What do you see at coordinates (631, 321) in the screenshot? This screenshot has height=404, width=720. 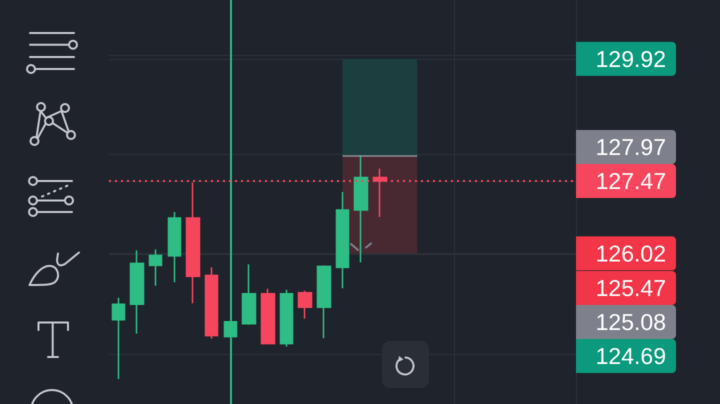 I see `text: 125.08` at bounding box center [631, 321].